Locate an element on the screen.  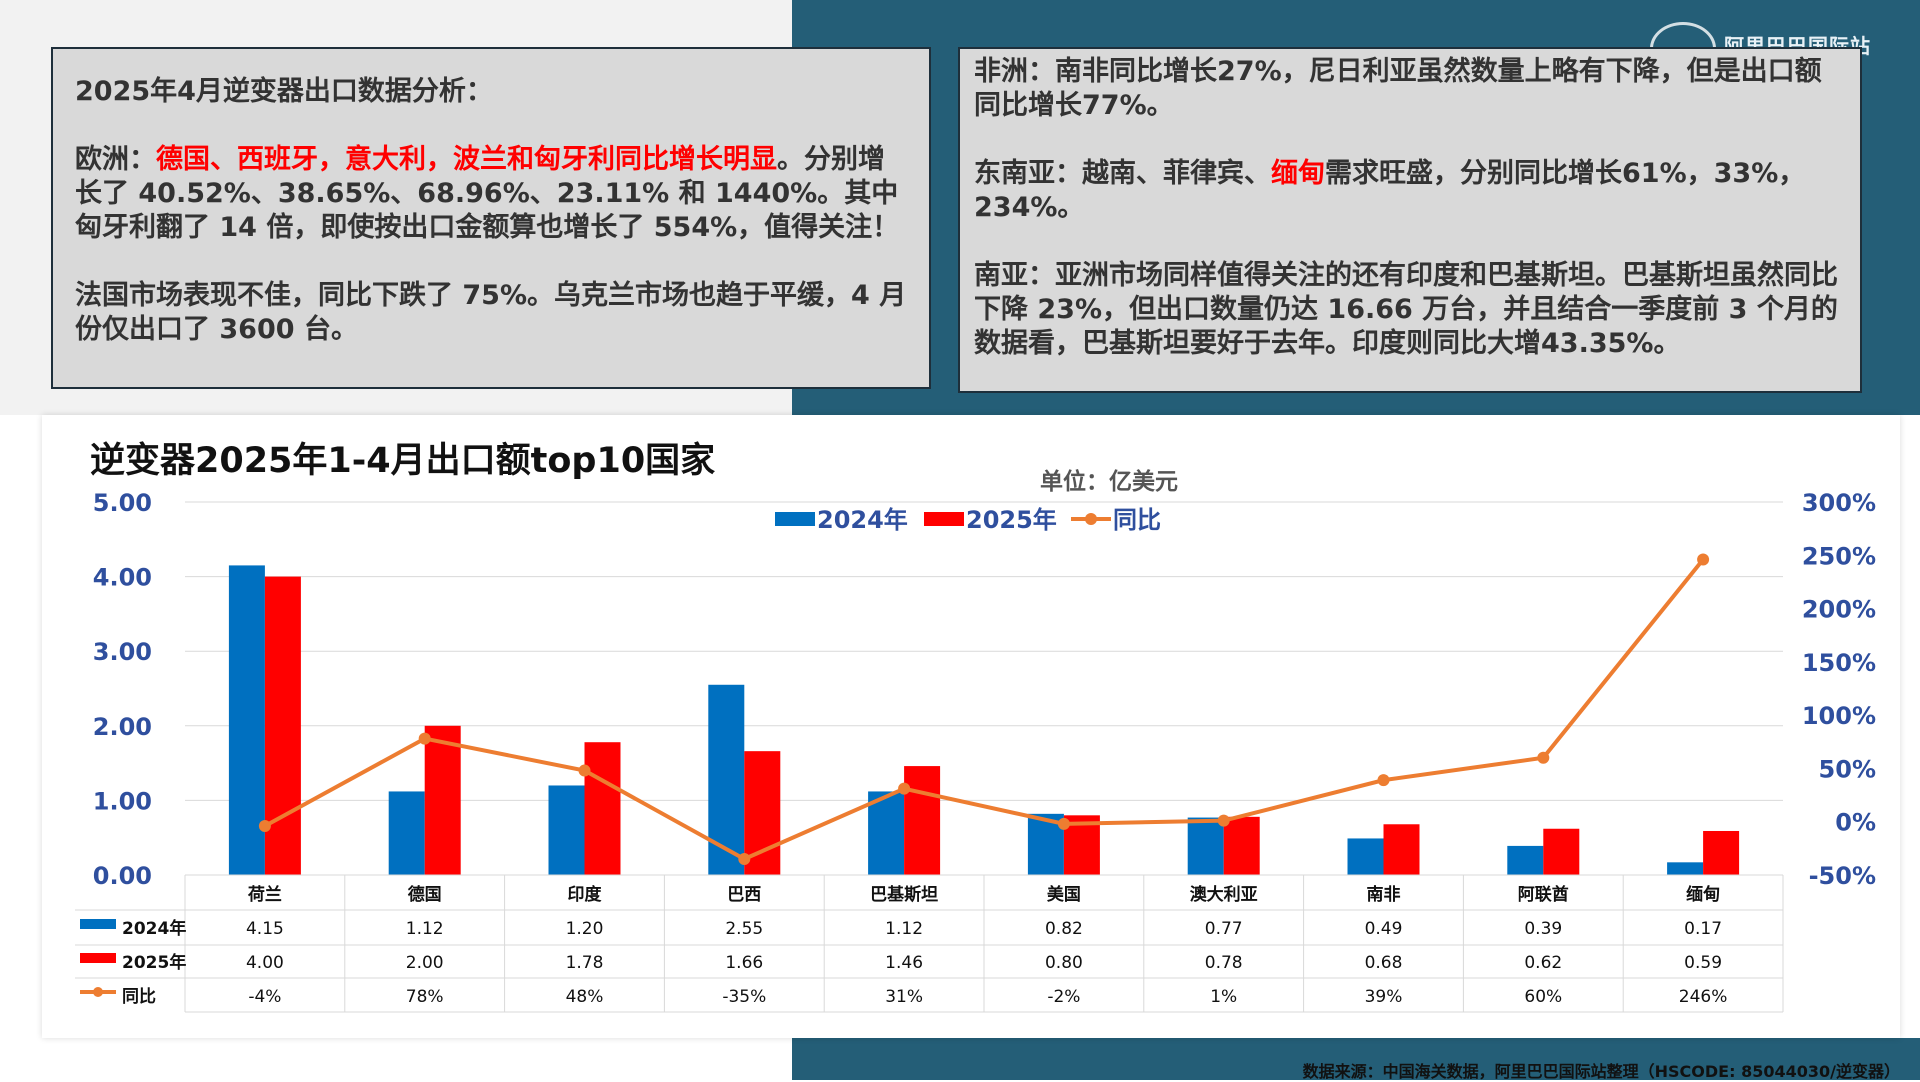
table-cell-yoy: -4% is located at coordinates (264, 997).